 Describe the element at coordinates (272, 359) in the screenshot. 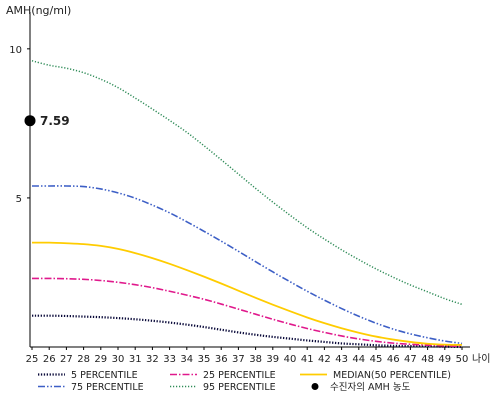

I see `x-tick-label: 39` at that location.